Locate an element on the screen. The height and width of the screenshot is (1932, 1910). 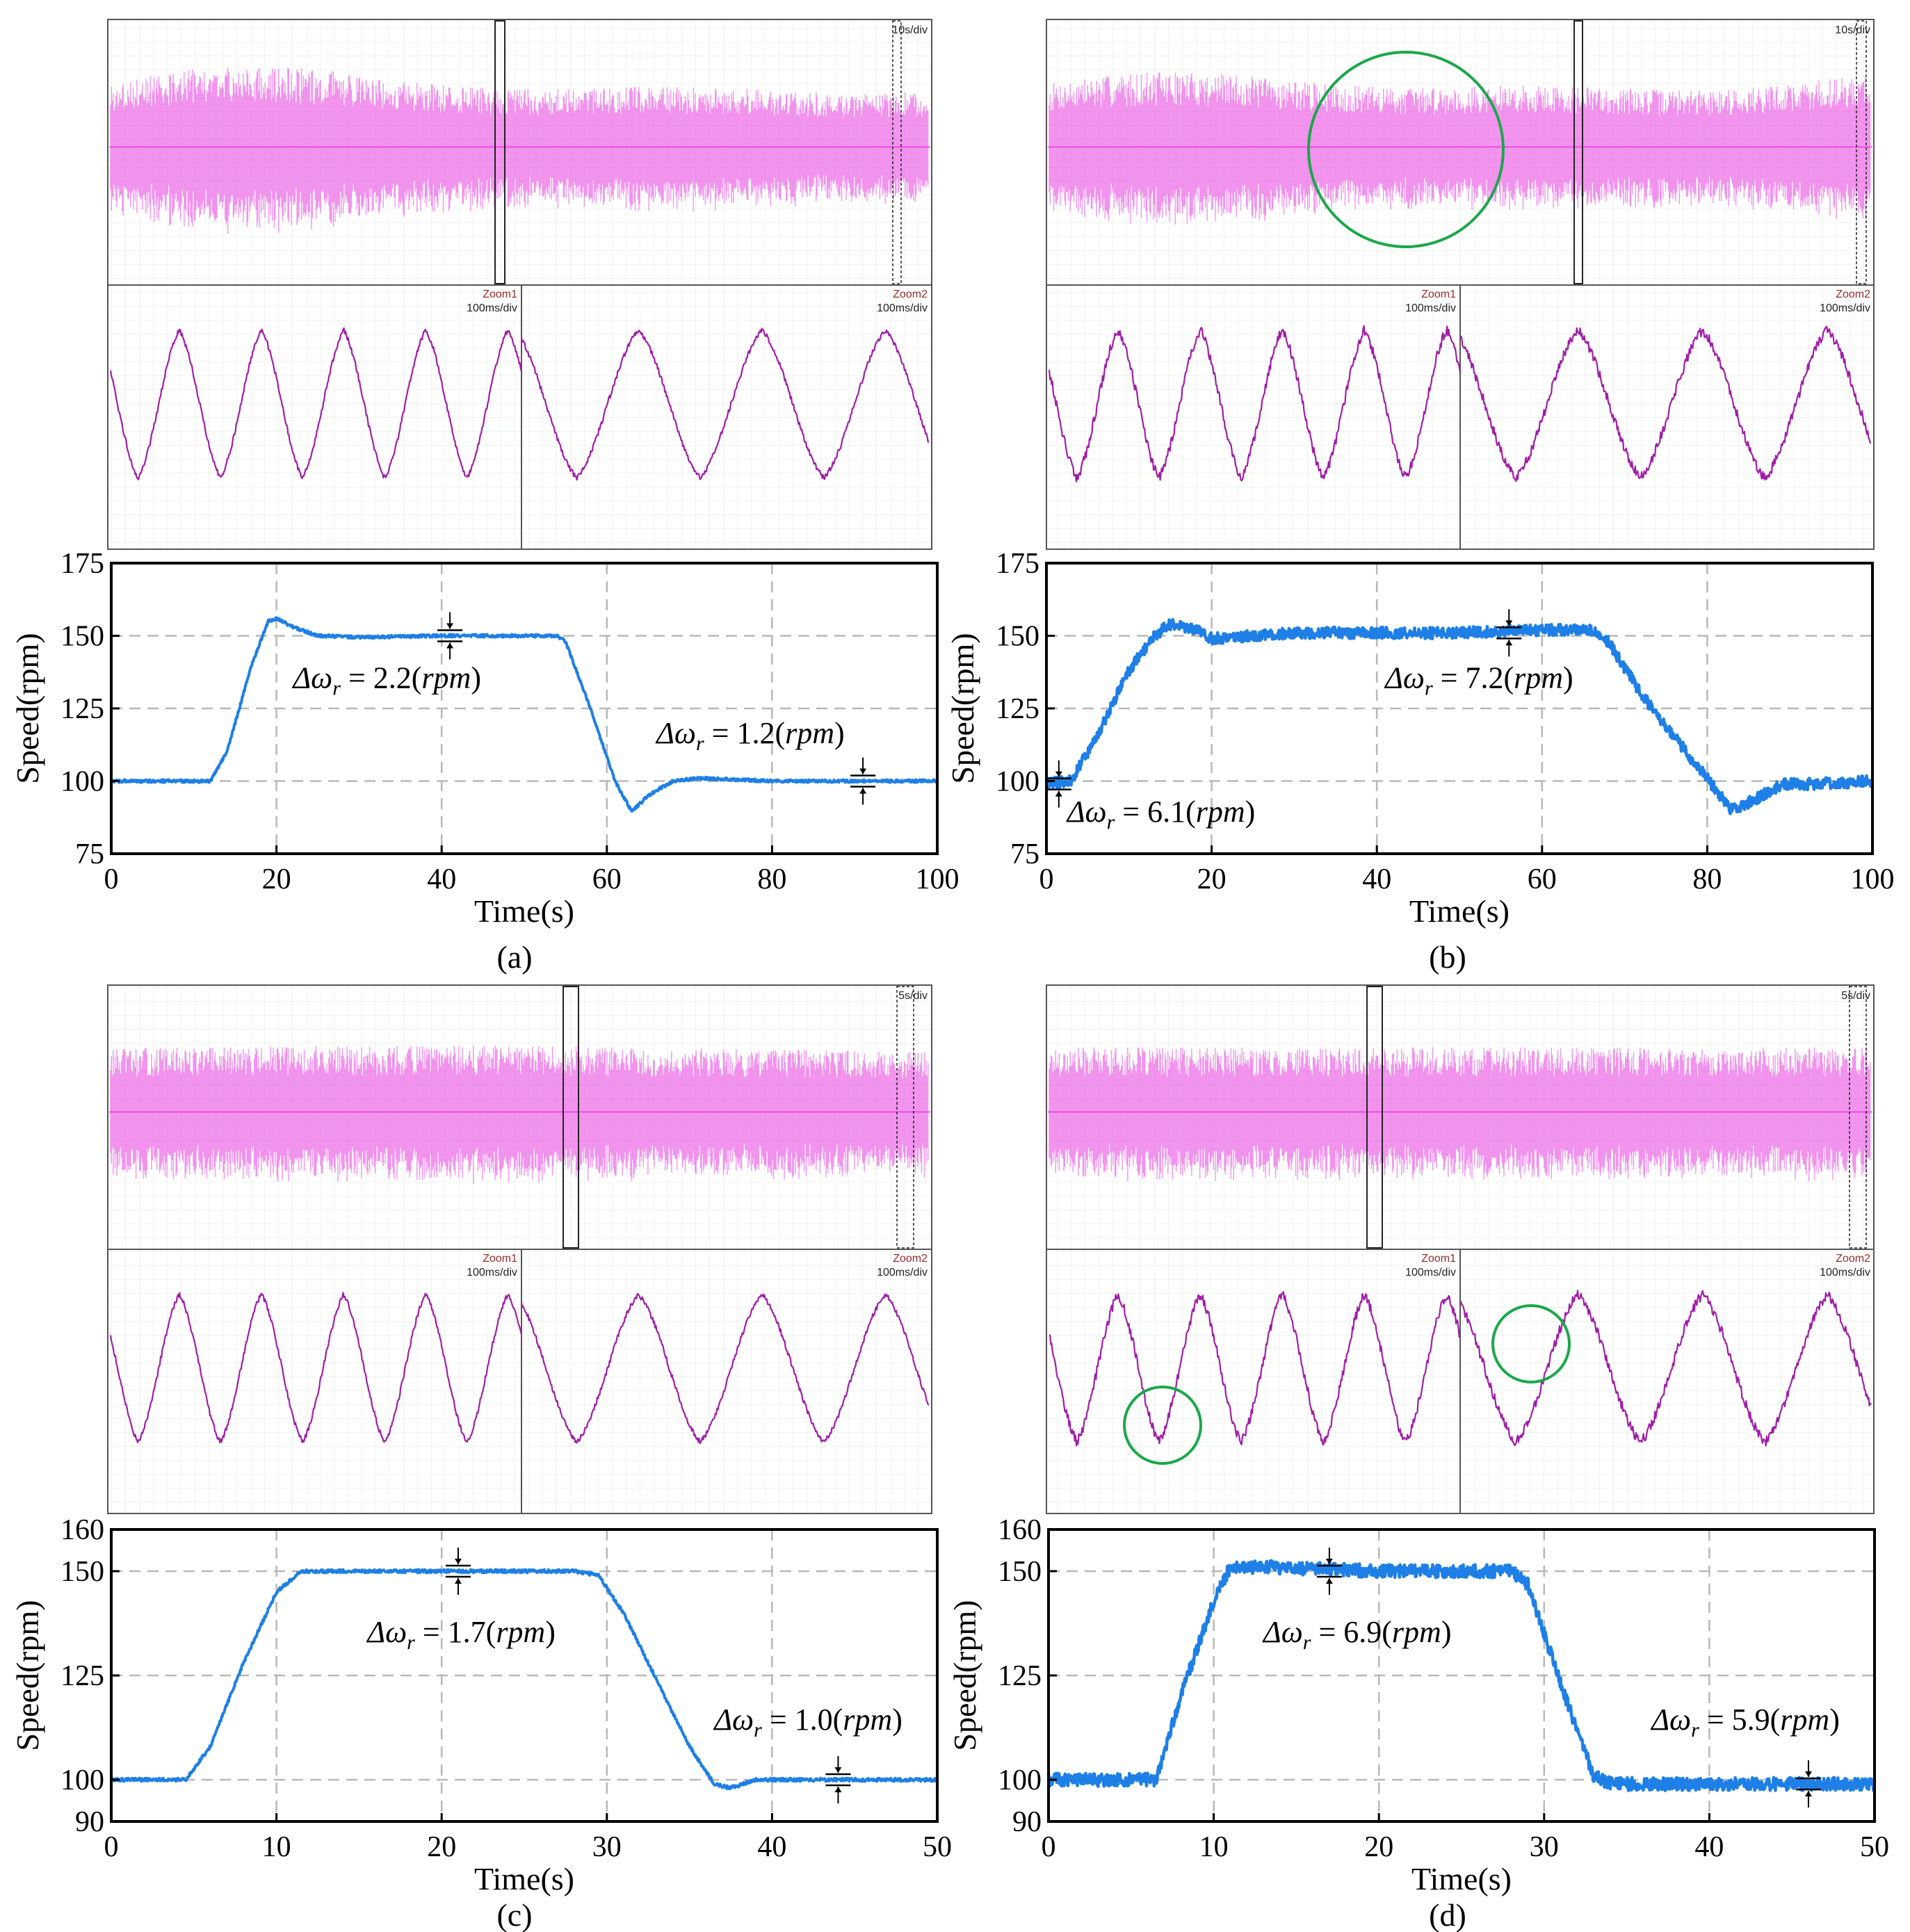
y-tick-label: 90 is located at coordinates (1027, 1822).